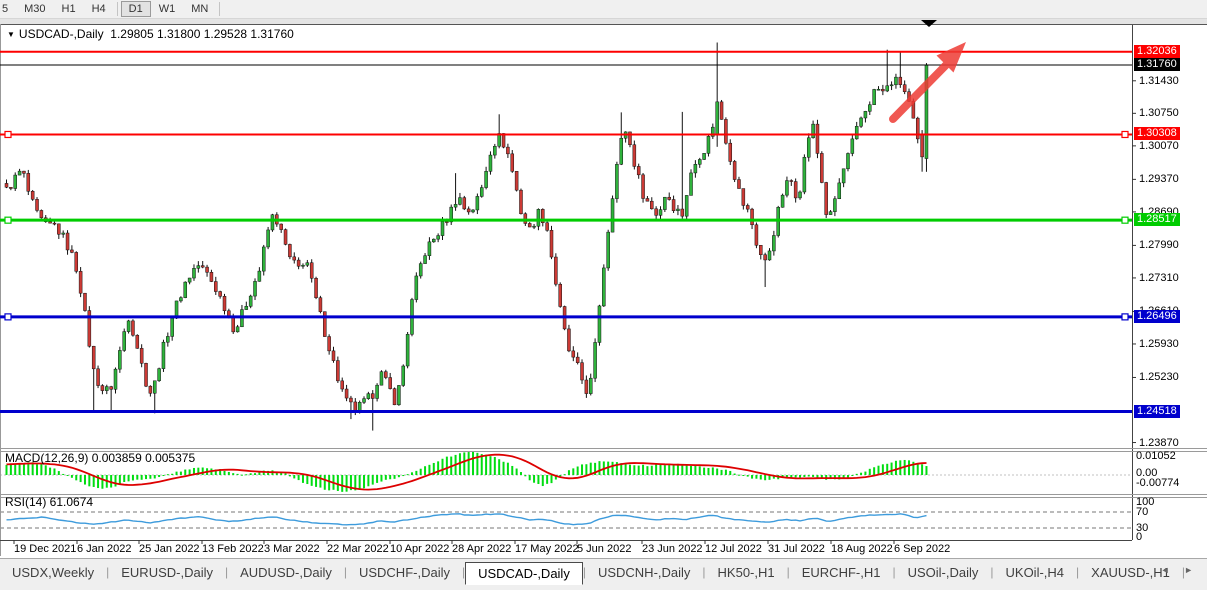  Describe the element at coordinates (1035, 572) in the screenshot. I see `chart-tab-ukoil-h4: UKOil-,H4` at that location.